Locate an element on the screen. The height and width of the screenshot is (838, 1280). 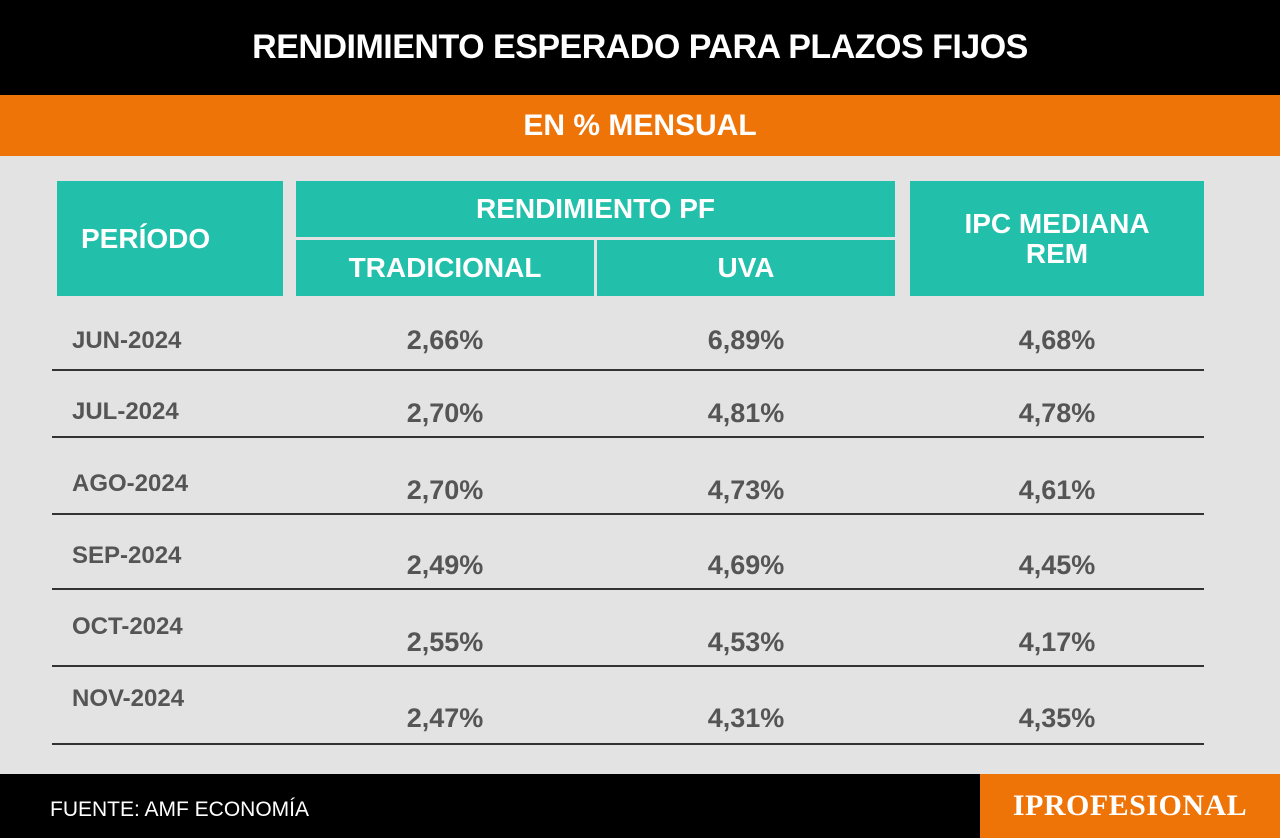
value-uva: 4,53% is located at coordinates (746, 642).